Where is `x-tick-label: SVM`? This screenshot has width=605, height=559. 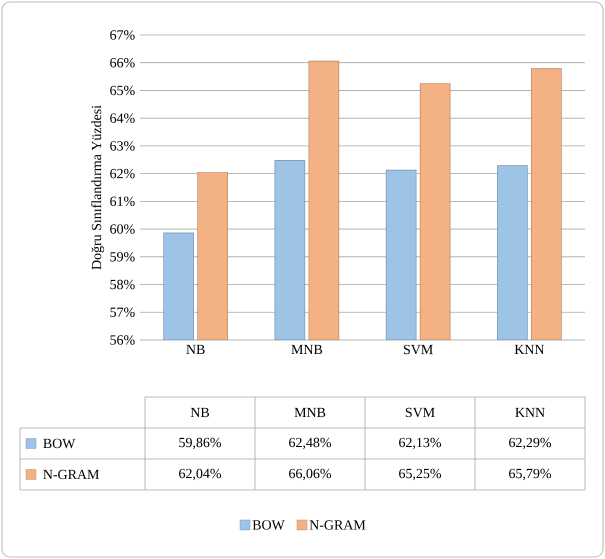
x-tick-label: SVM is located at coordinates (418, 349).